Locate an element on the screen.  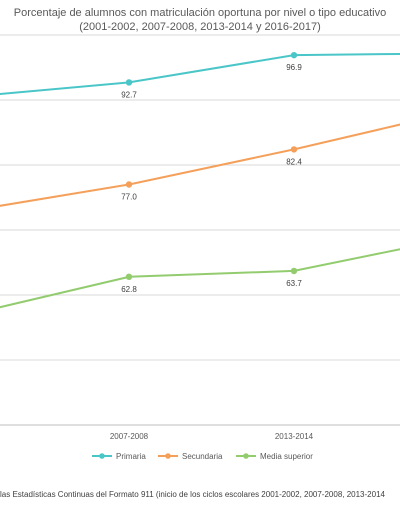
legend-item: Primaria is located at coordinates (119, 456).